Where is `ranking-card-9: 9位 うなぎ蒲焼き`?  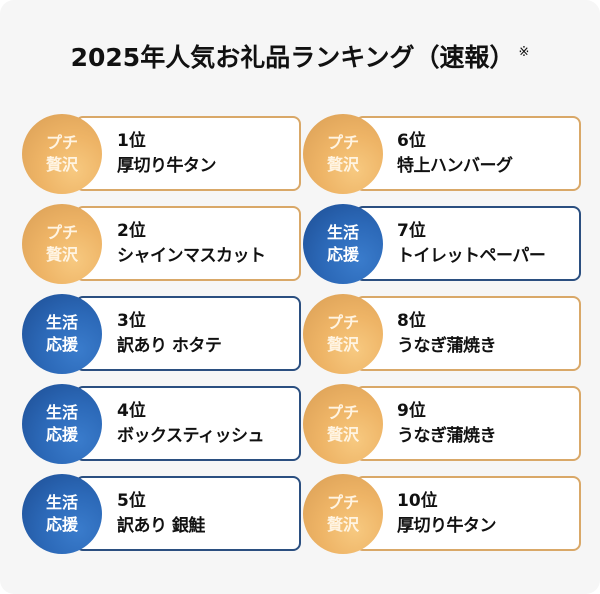 ranking-card-9: 9位 うなぎ蒲焼き is located at coordinates (468, 423).